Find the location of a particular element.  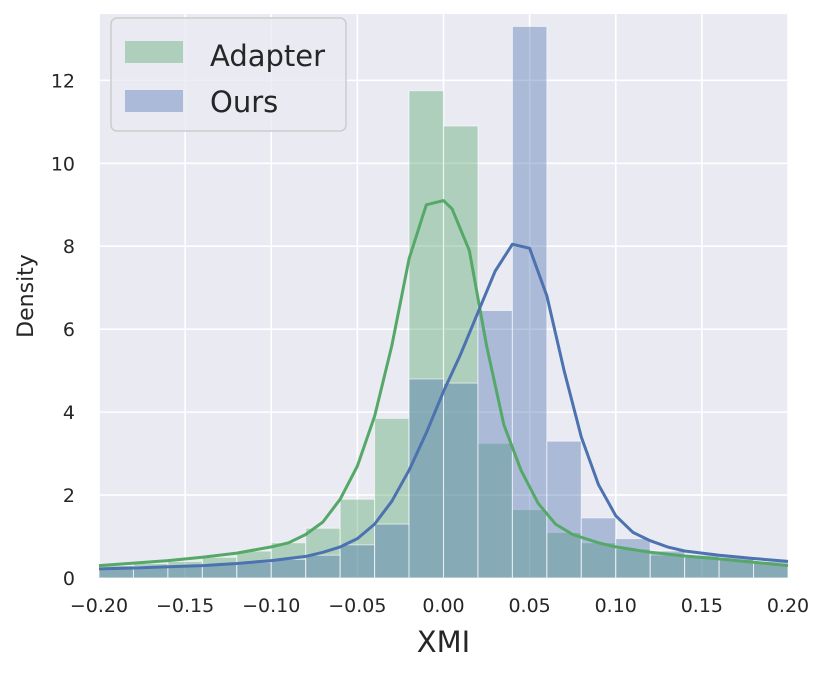

y-tick-label: 2 is located at coordinates (69, 496).